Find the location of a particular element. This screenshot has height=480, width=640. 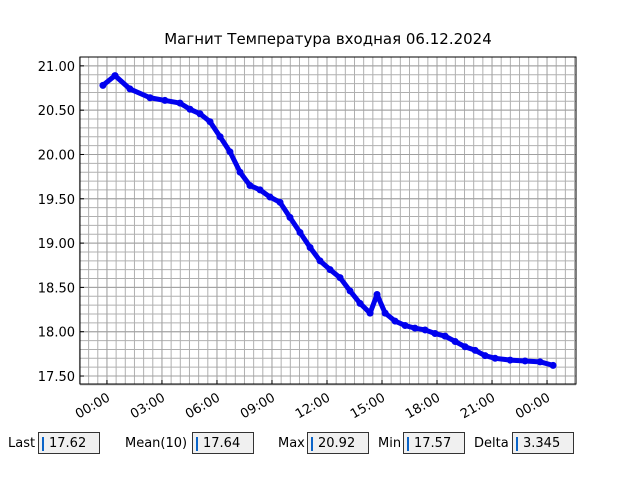

x-tick-label: 21:00 is located at coordinates (478, 406).